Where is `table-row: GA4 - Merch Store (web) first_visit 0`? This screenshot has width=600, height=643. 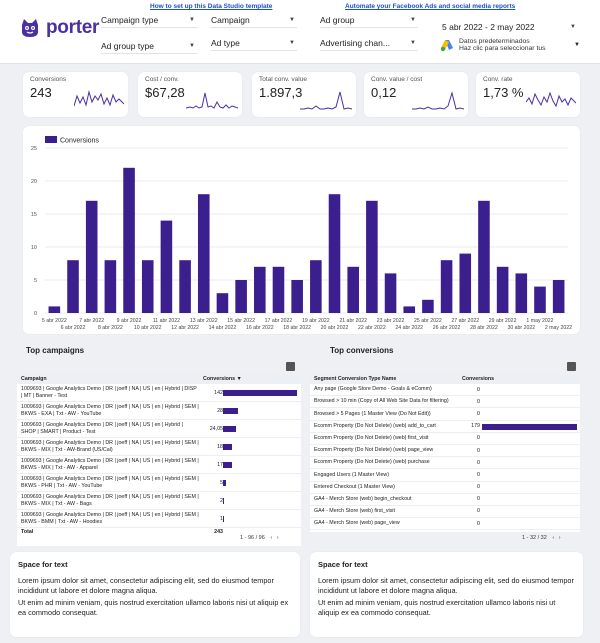
table-row: GA4 - Merch Store (web) first_visit 0 is located at coordinates (445, 512).